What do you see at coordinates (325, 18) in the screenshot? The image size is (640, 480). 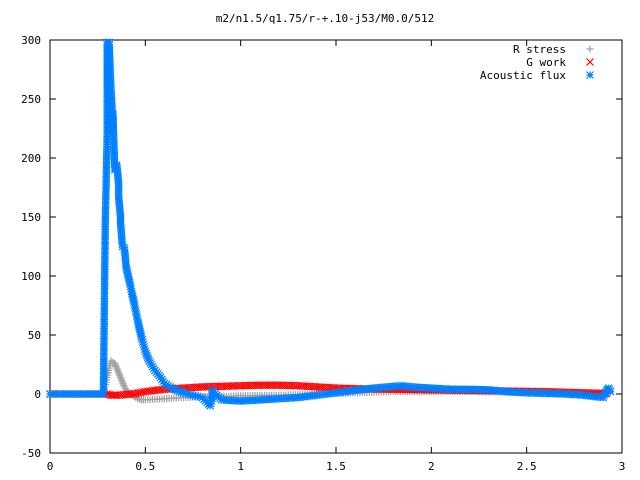 I see `chart-title: m2/n1.5/q1.75/r-+.10-j53/M0.0/512` at bounding box center [325, 18].